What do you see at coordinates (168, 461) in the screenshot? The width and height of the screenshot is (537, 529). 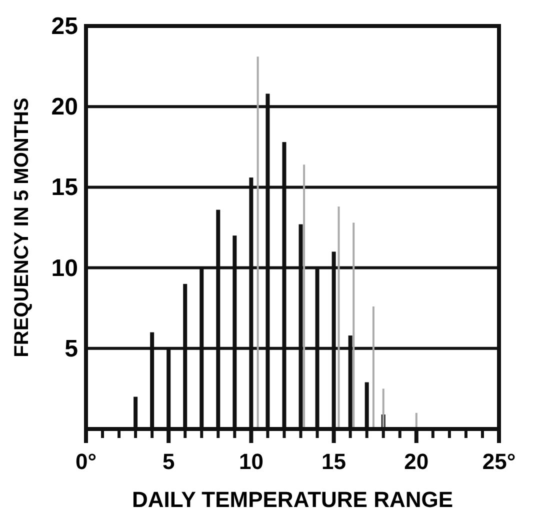 I see `x-tick-label: 5` at bounding box center [168, 461].